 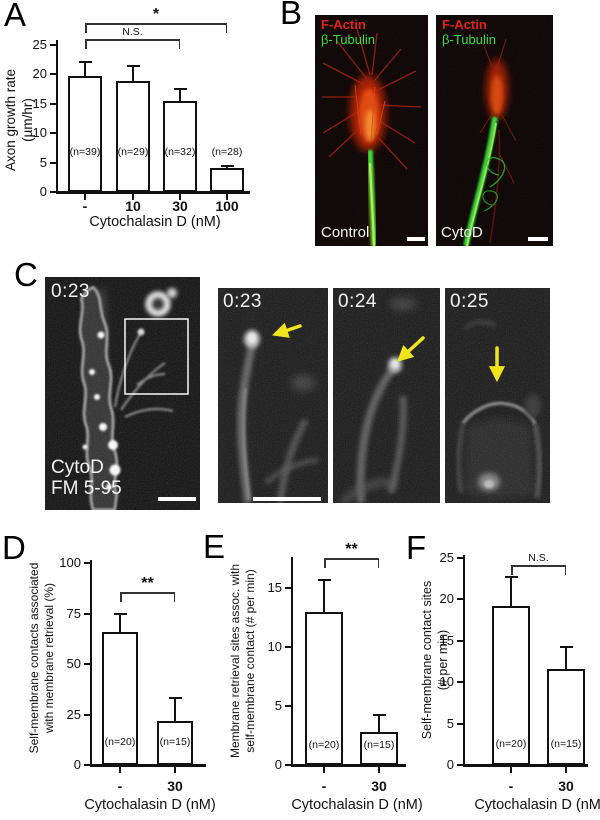 What do you see at coordinates (214, 546) in the screenshot?
I see `panel-e-label: E` at bounding box center [214, 546].